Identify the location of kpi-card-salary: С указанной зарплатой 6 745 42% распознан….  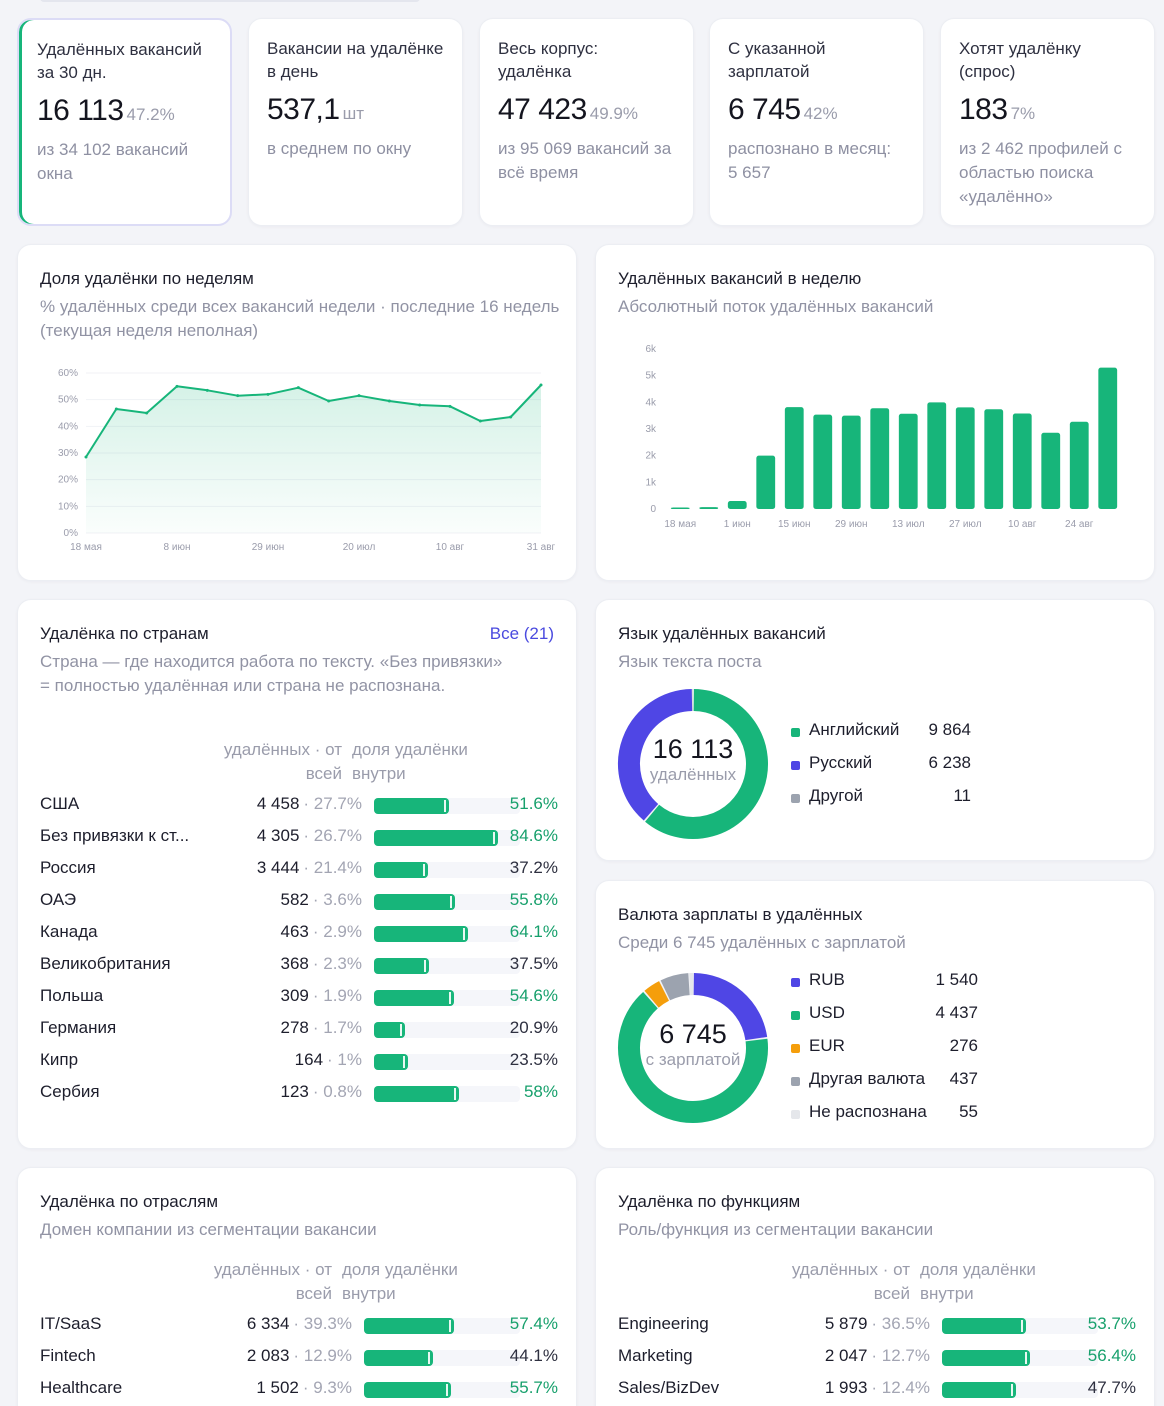
(816, 122).